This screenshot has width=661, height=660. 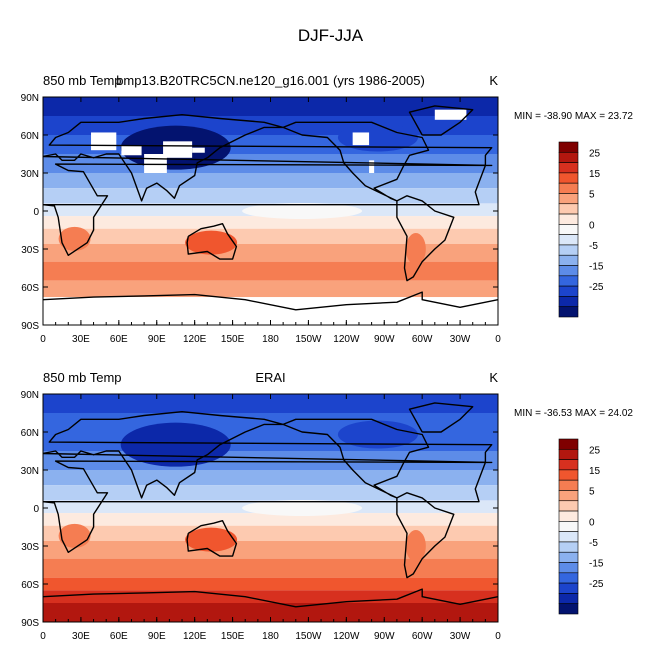 What do you see at coordinates (270, 377) in the screenshot?
I see `panel-center-title: ERAI` at bounding box center [270, 377].